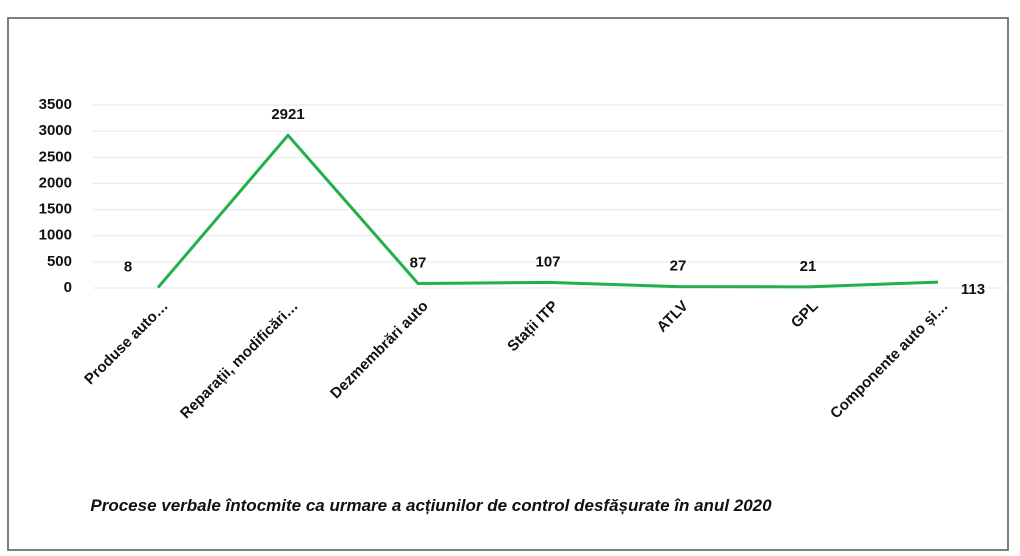  I want to click on y-tick-label: 0, so click(68, 287).